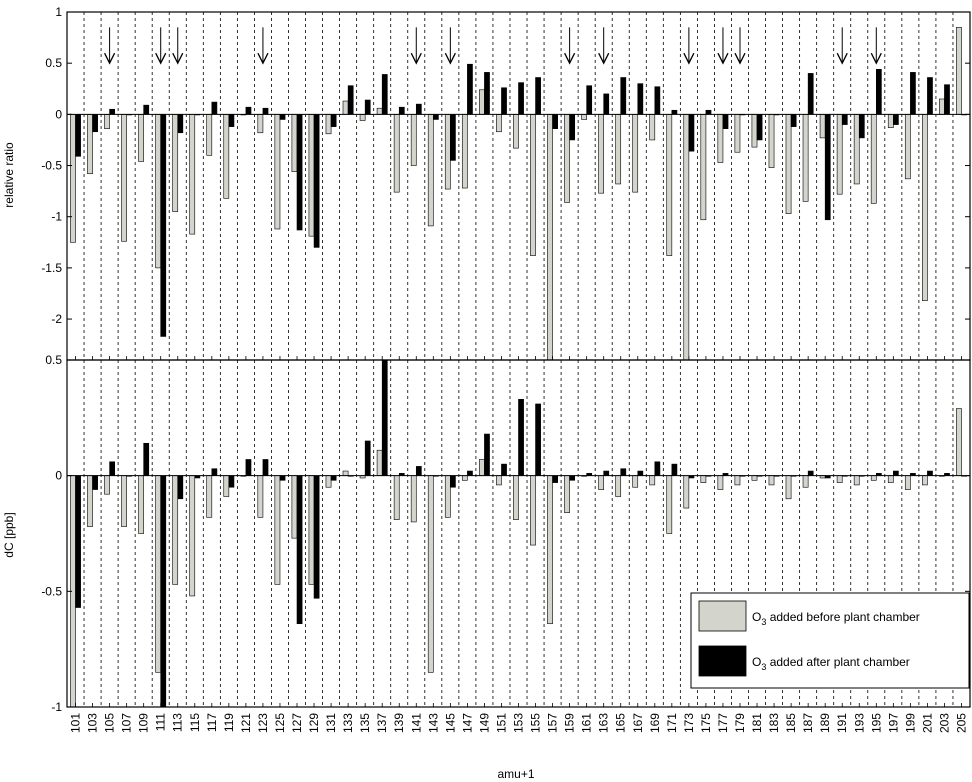 Image resolution: width=972 pixels, height=782 pixels. I want to click on x-tick-label: 191, so click(842, 723).